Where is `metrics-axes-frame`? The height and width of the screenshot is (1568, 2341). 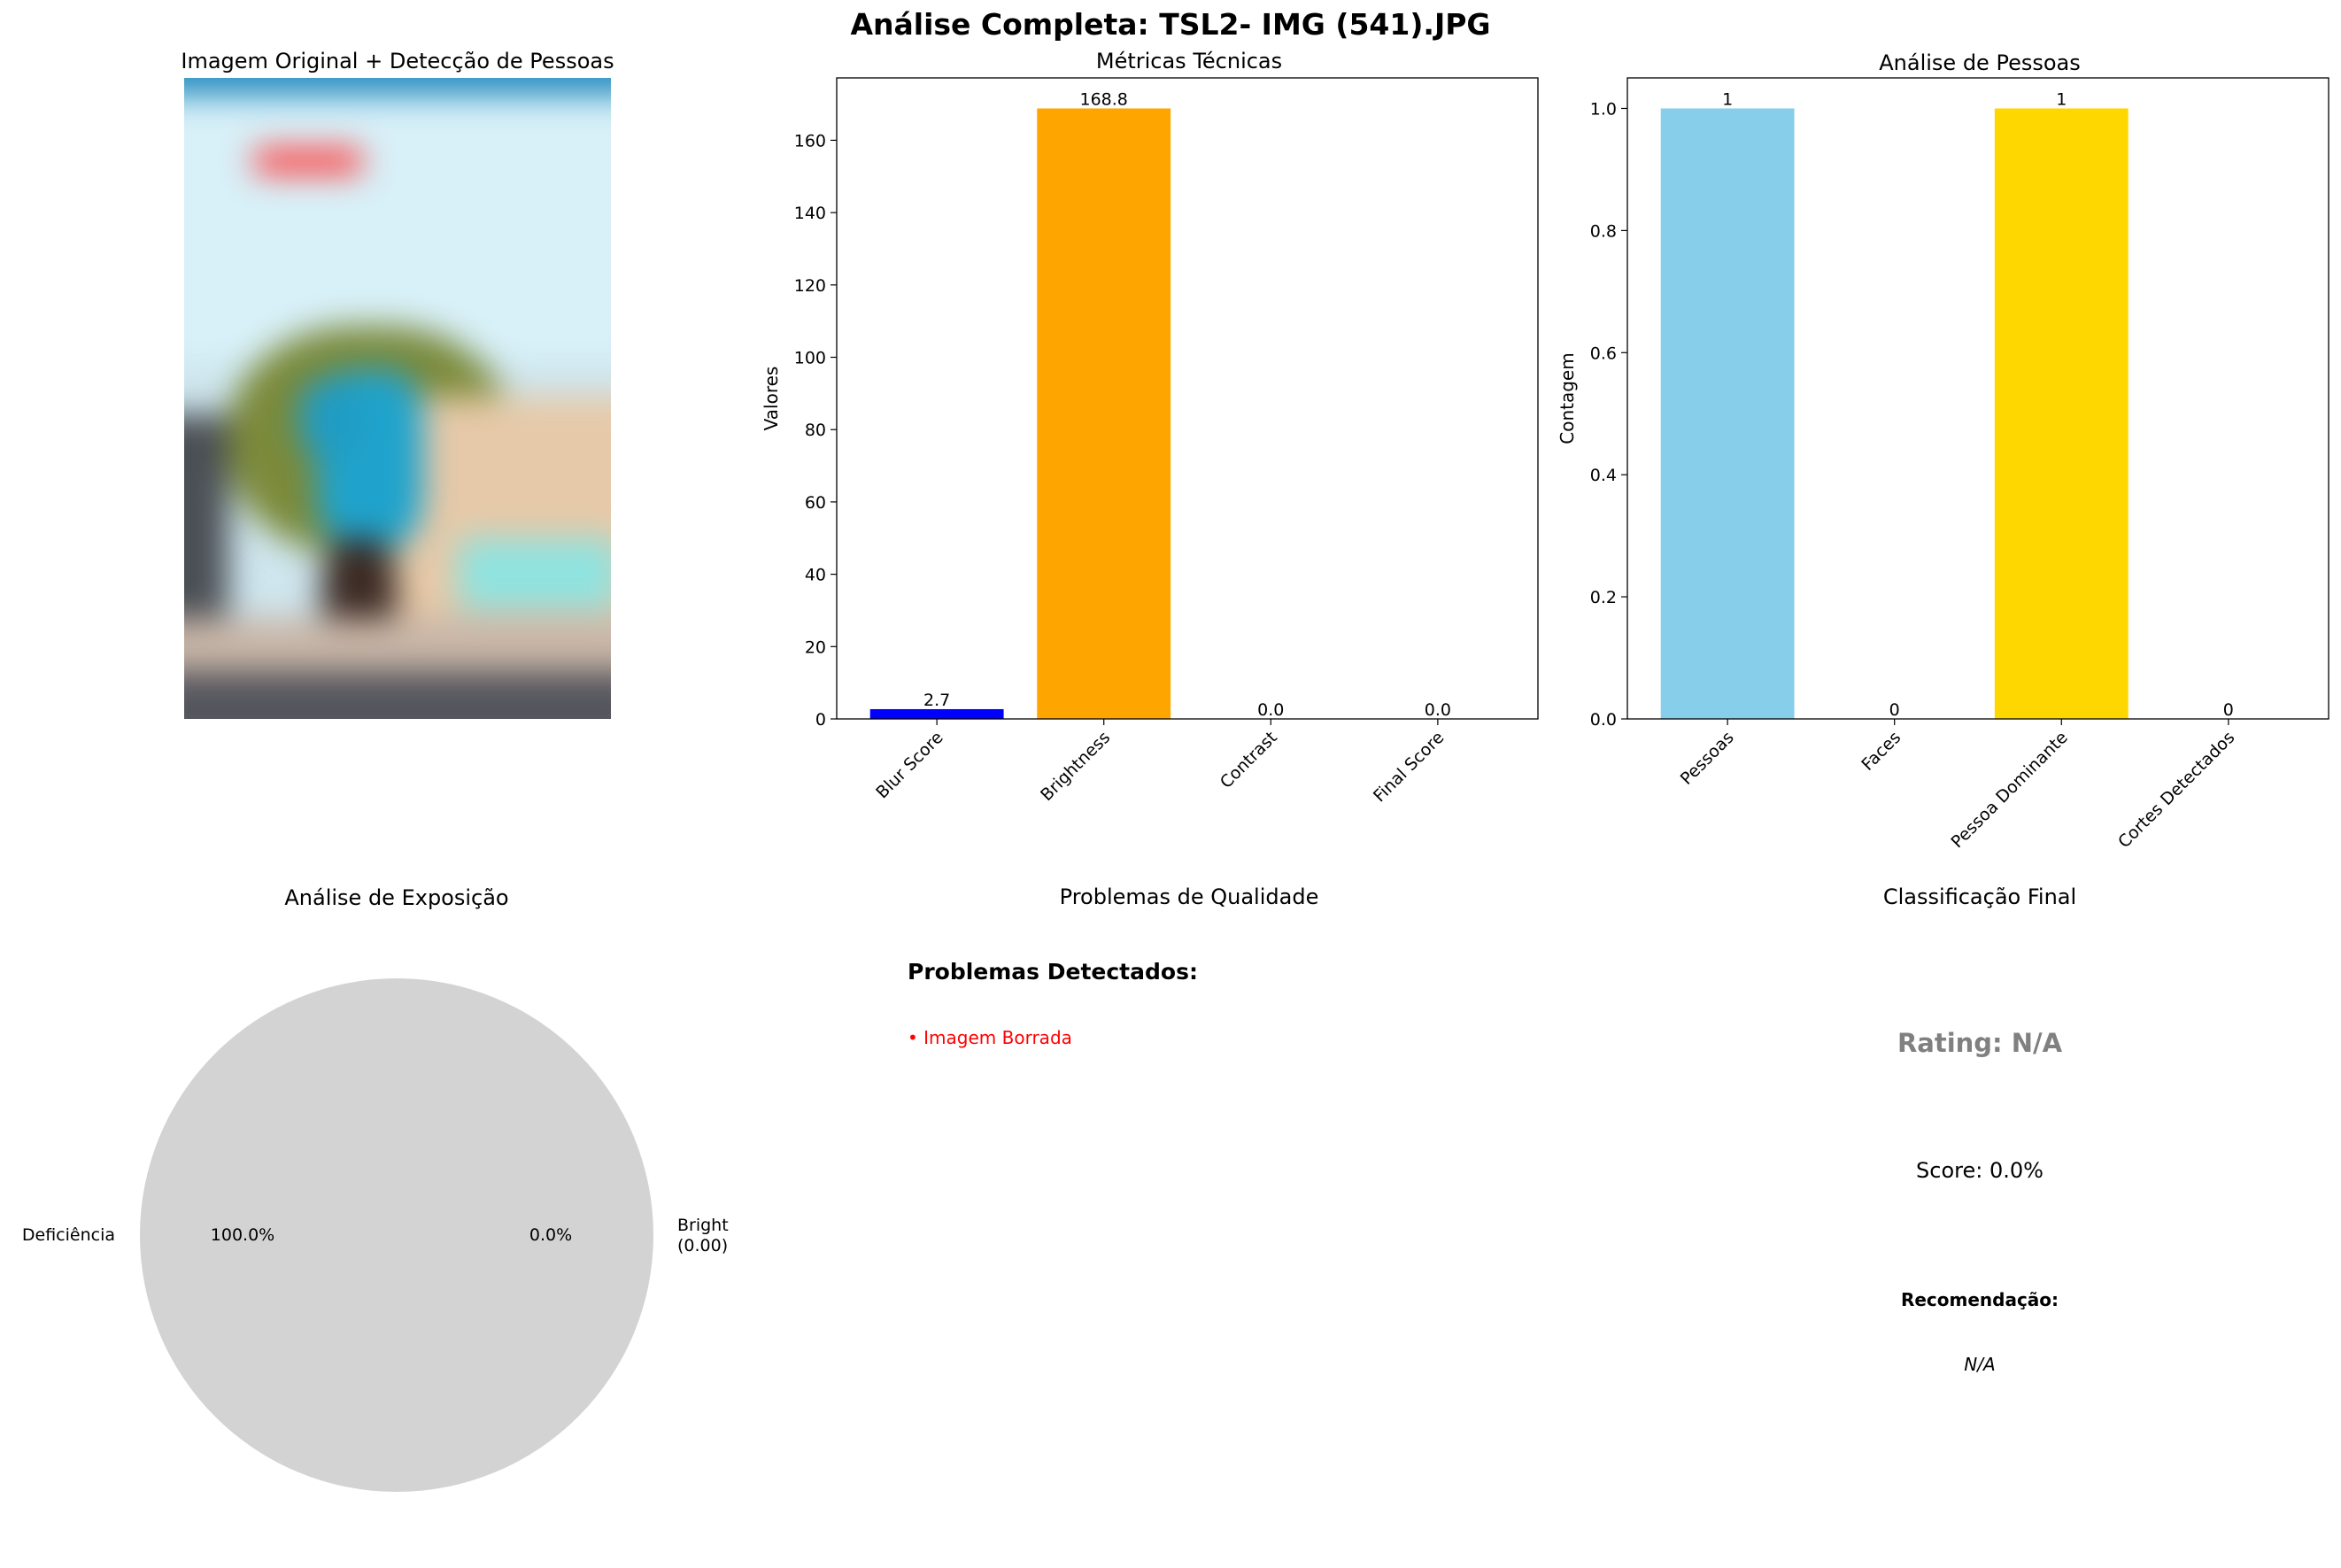
metrics-axes-frame is located at coordinates (1187, 398).